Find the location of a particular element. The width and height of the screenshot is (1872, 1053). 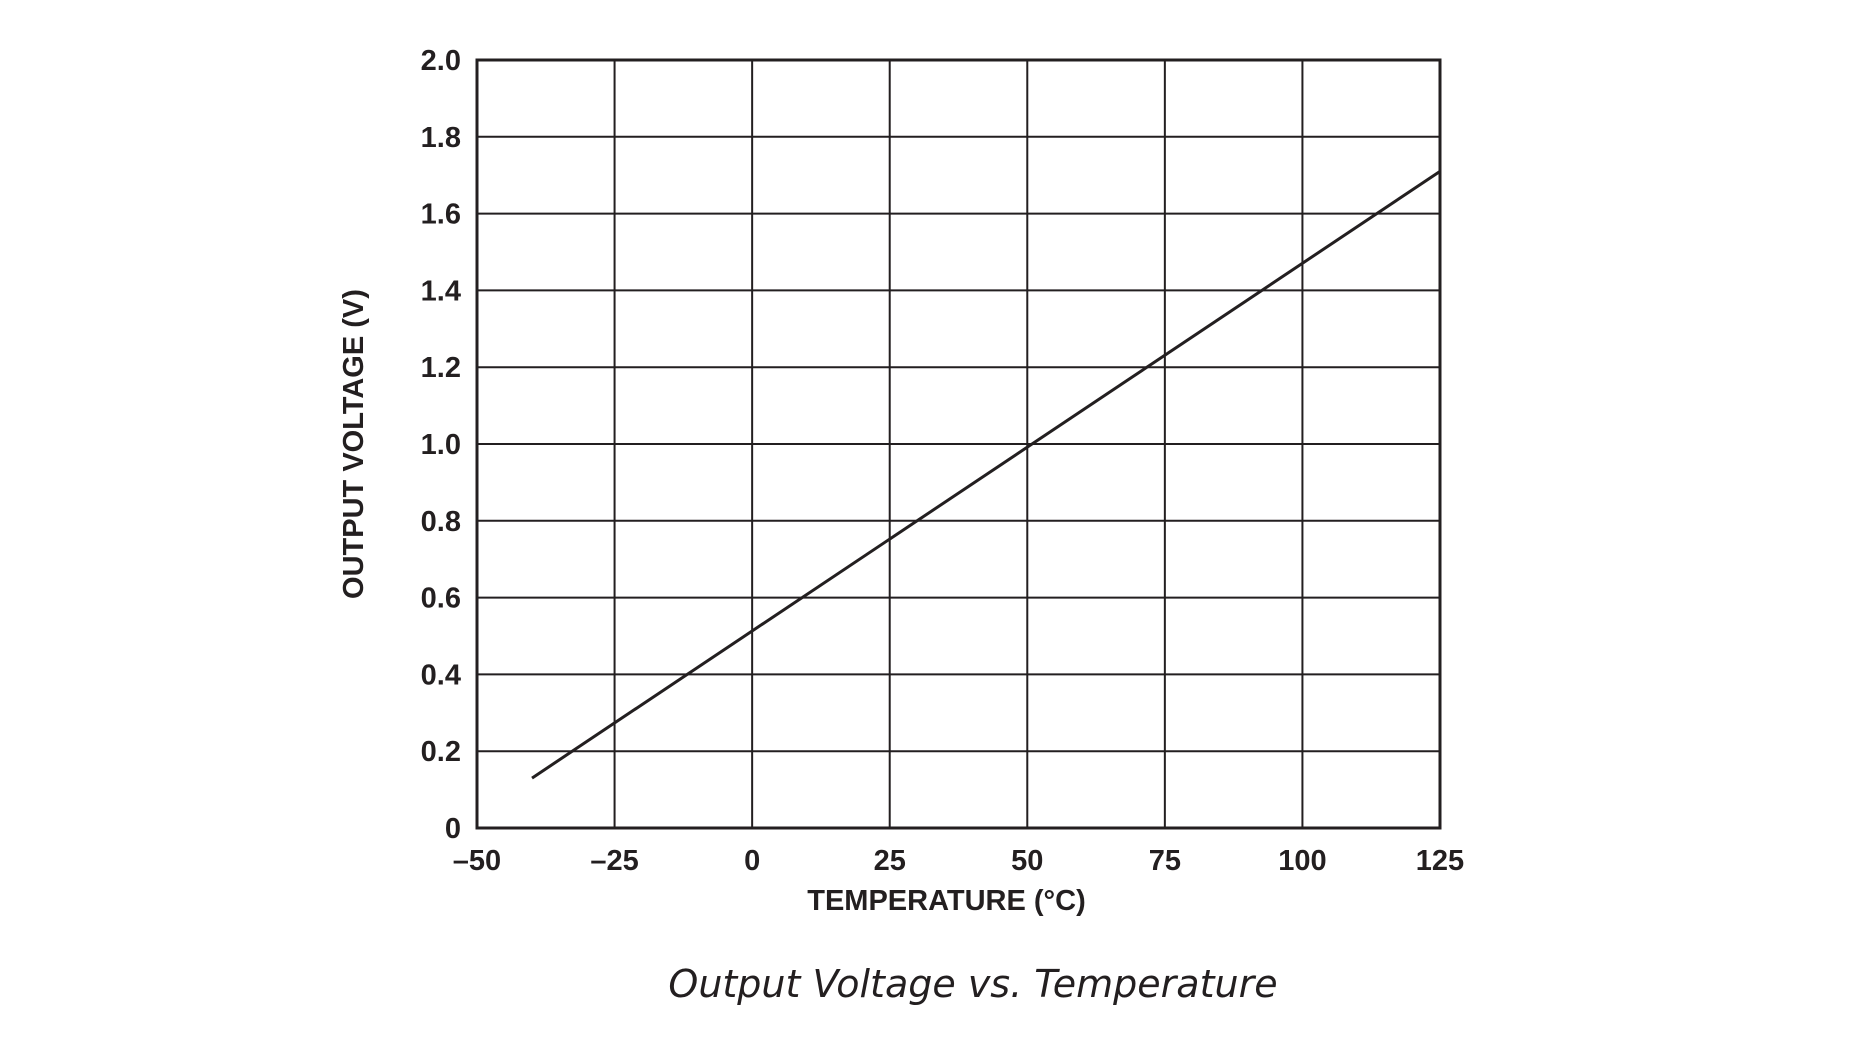

y-tick-label: 2.0 is located at coordinates (441, 61).